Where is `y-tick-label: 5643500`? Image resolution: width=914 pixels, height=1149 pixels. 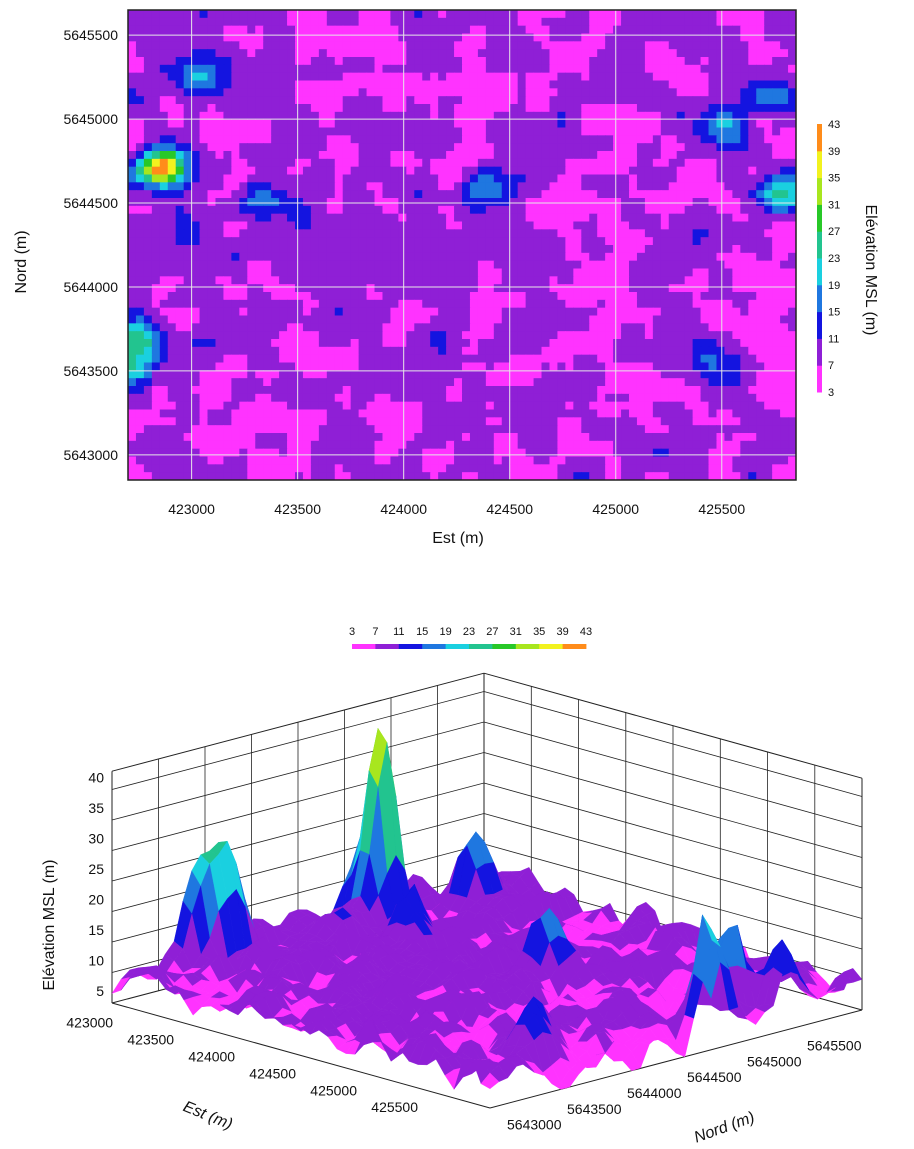
y-tick-label: 5643500 is located at coordinates (90, 371).